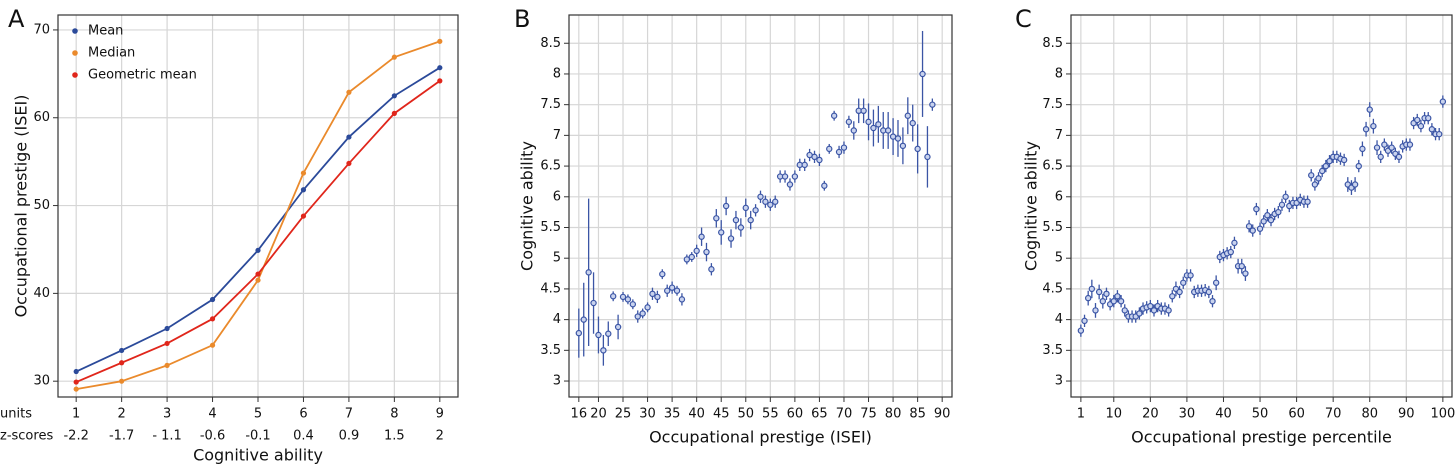 The height and width of the screenshot is (470, 1456). Describe the element at coordinates (41, 205) in the screenshot. I see `y-tick-label: 50` at that location.